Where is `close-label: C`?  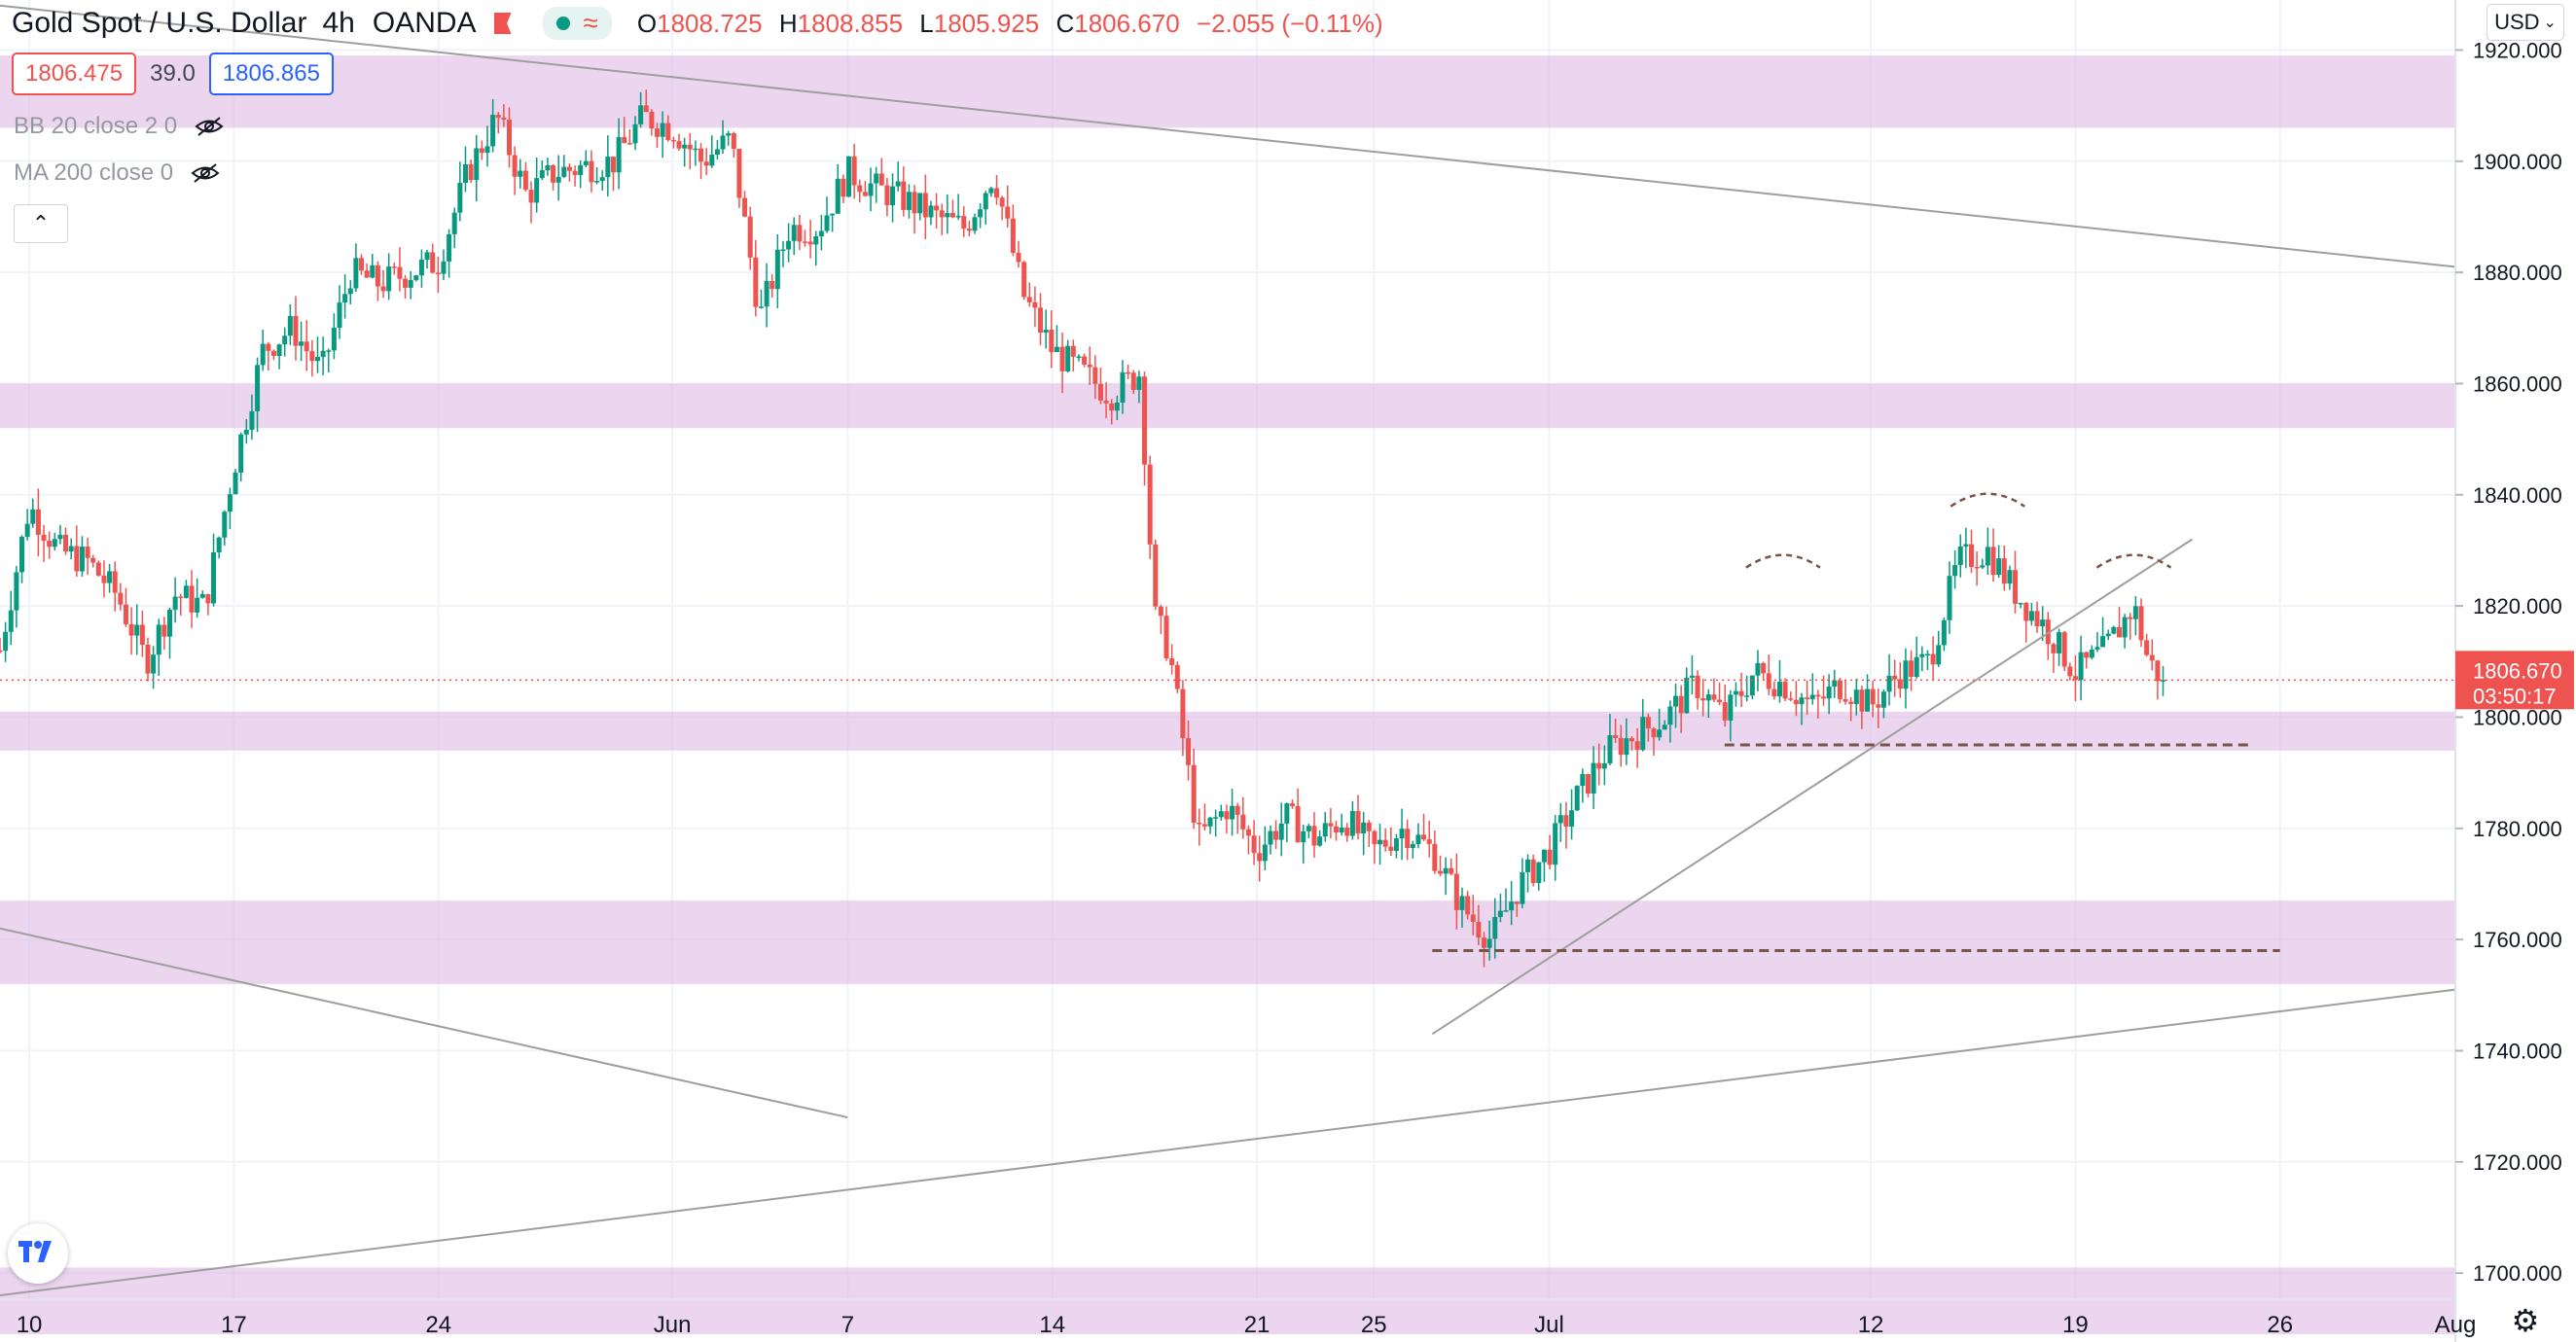
close-label: C is located at coordinates (1065, 23).